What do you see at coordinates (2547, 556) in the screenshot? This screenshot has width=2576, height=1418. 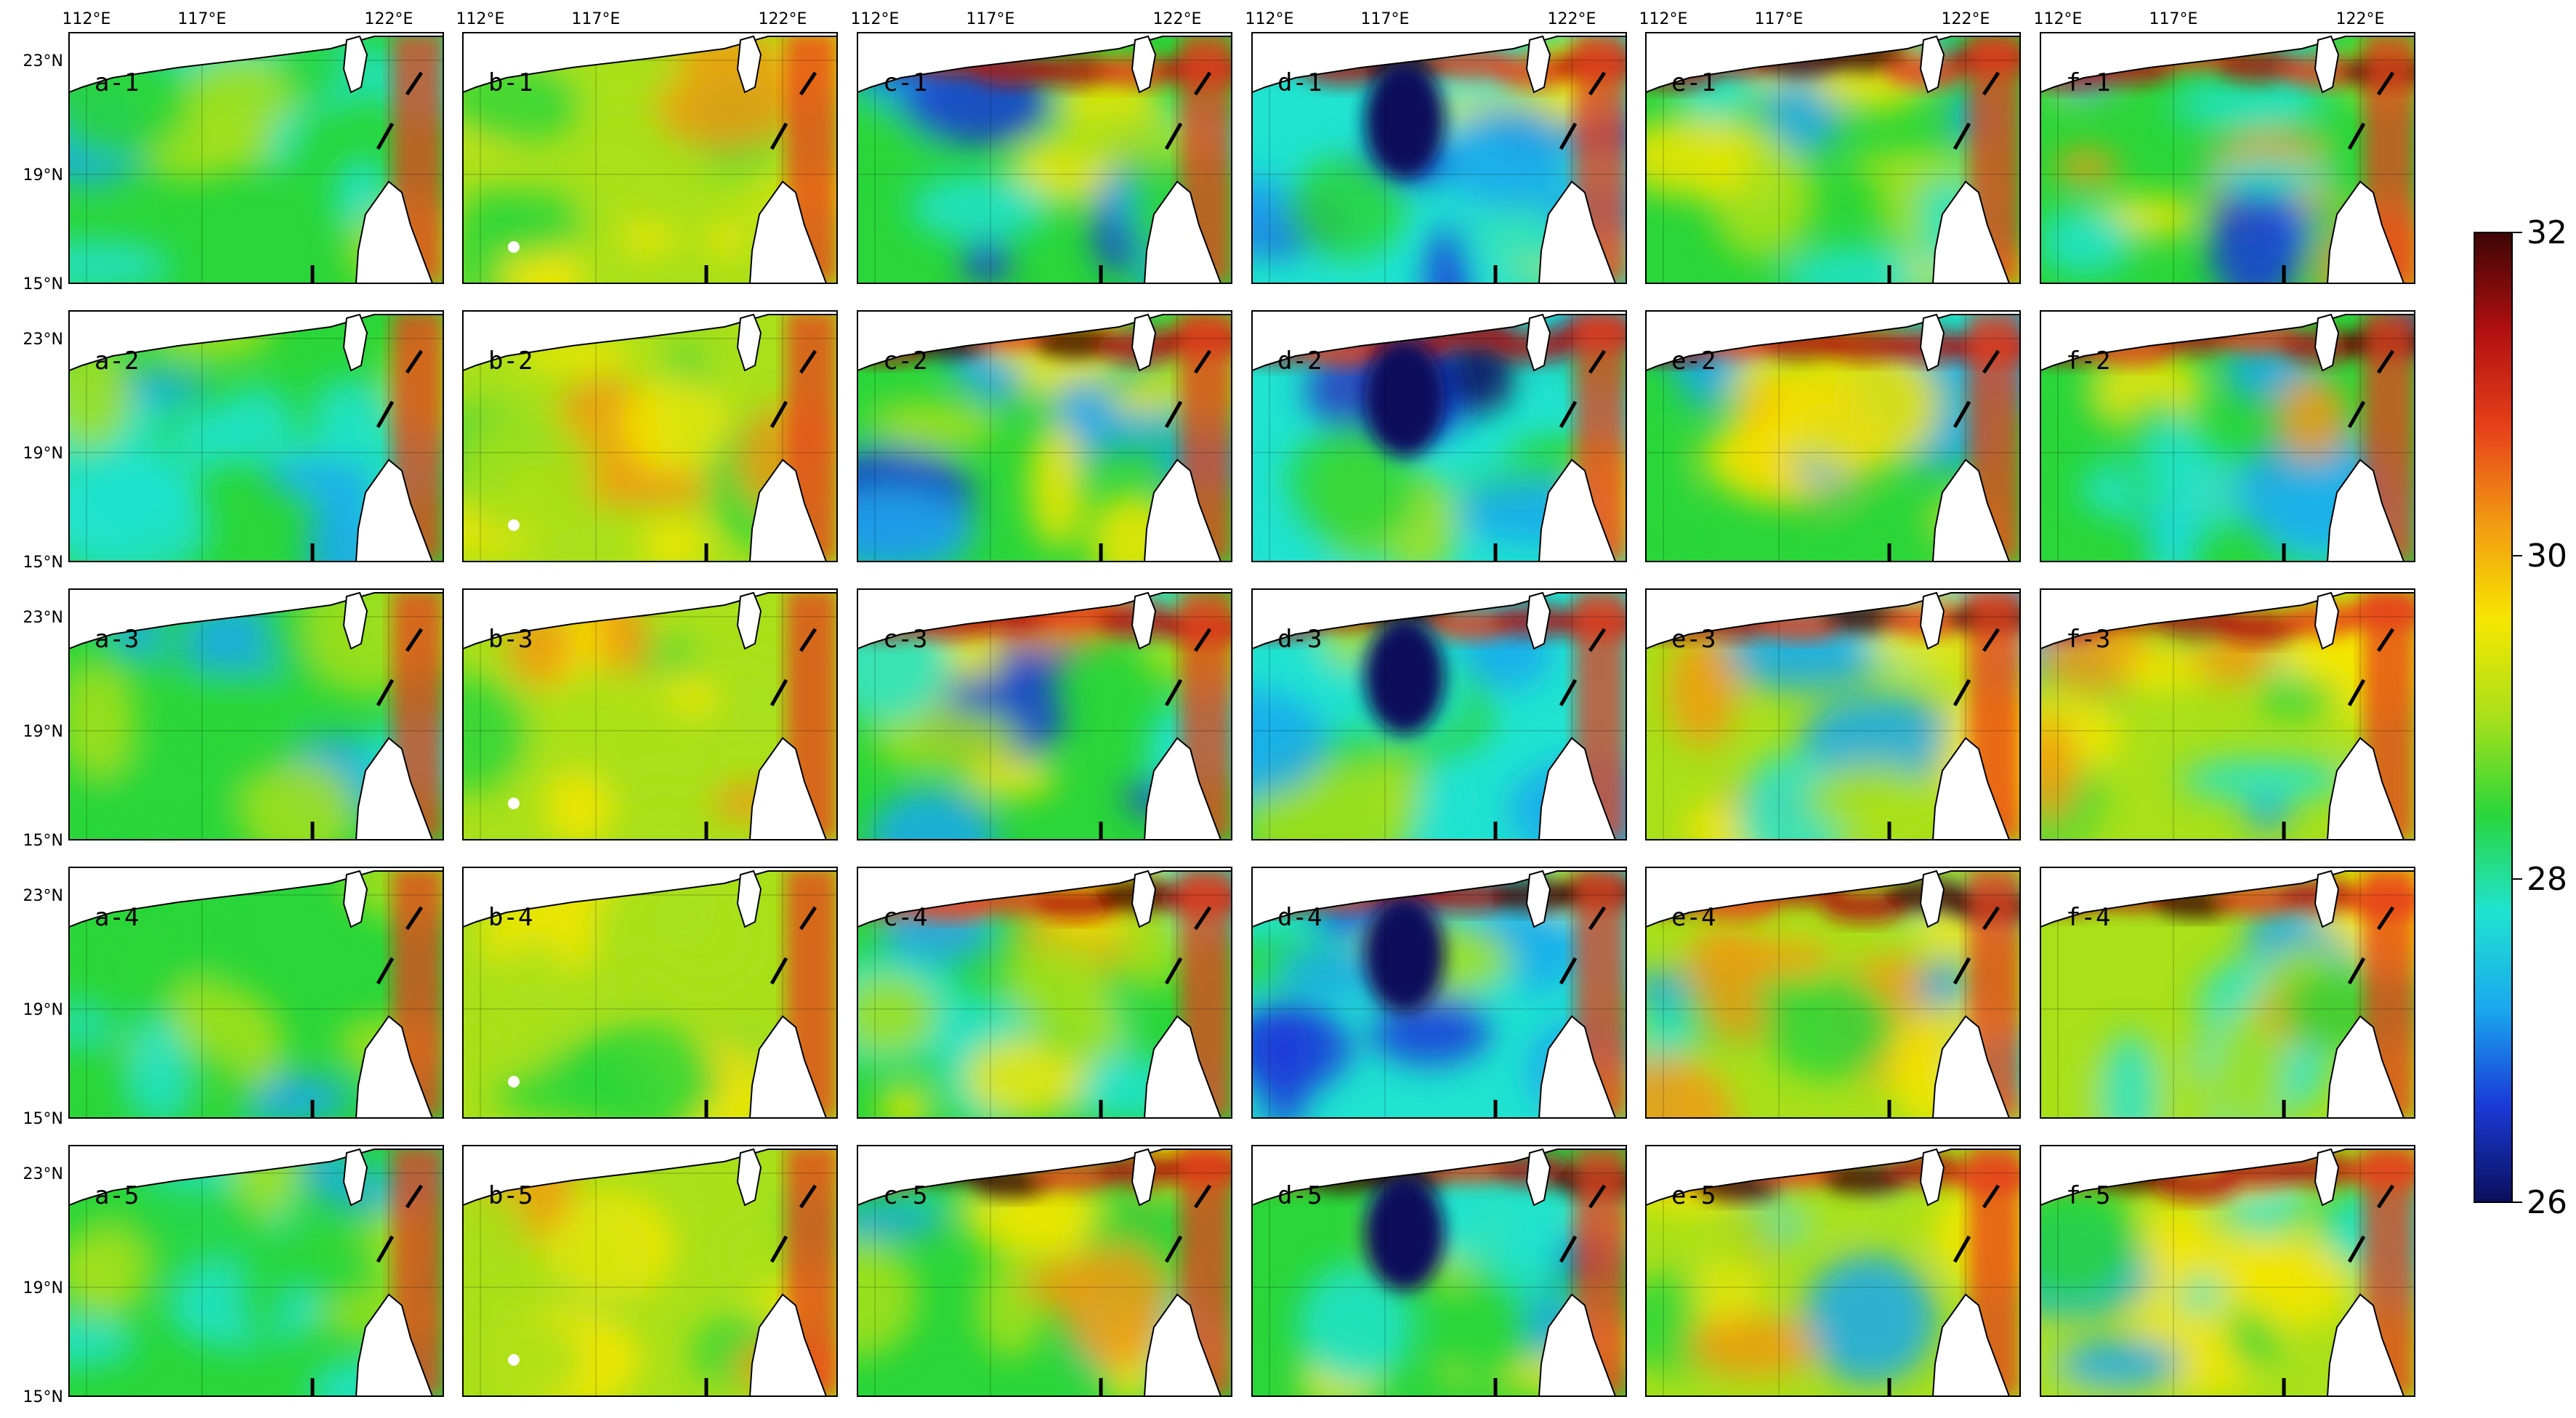 I see `colorbar-tick-label: 30` at bounding box center [2547, 556].